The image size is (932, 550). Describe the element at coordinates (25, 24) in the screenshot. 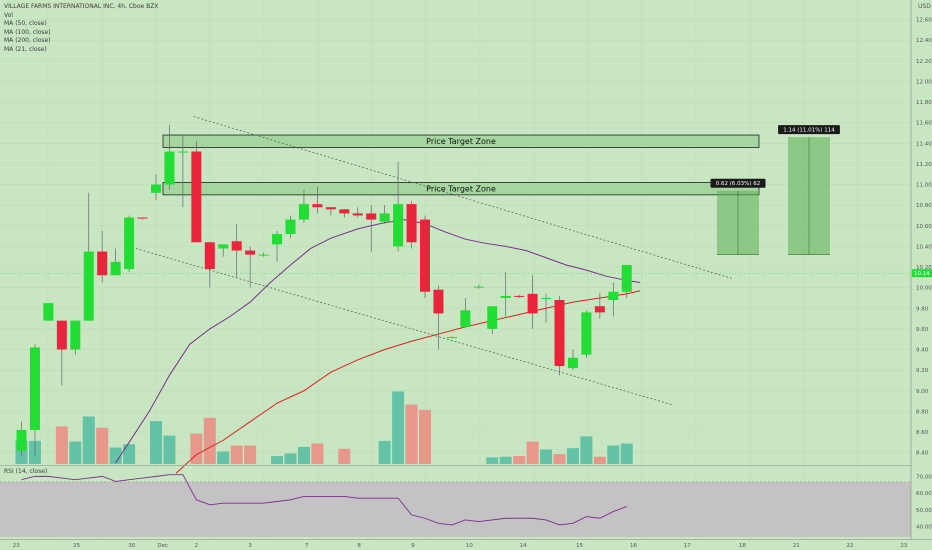

I see `legend-ma50: MA (50, close)` at that location.